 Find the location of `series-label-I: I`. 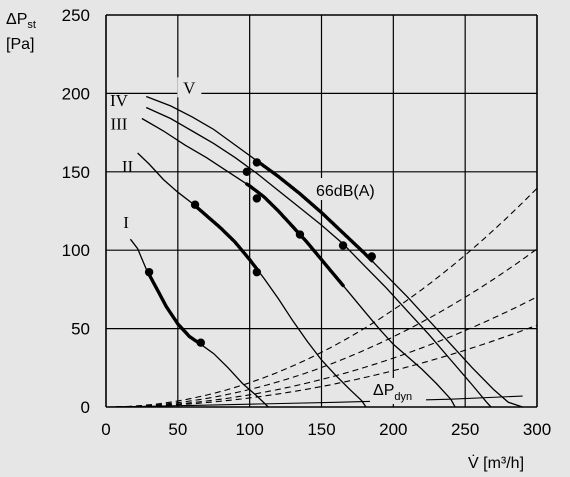

series-label-I: I is located at coordinates (126, 222).